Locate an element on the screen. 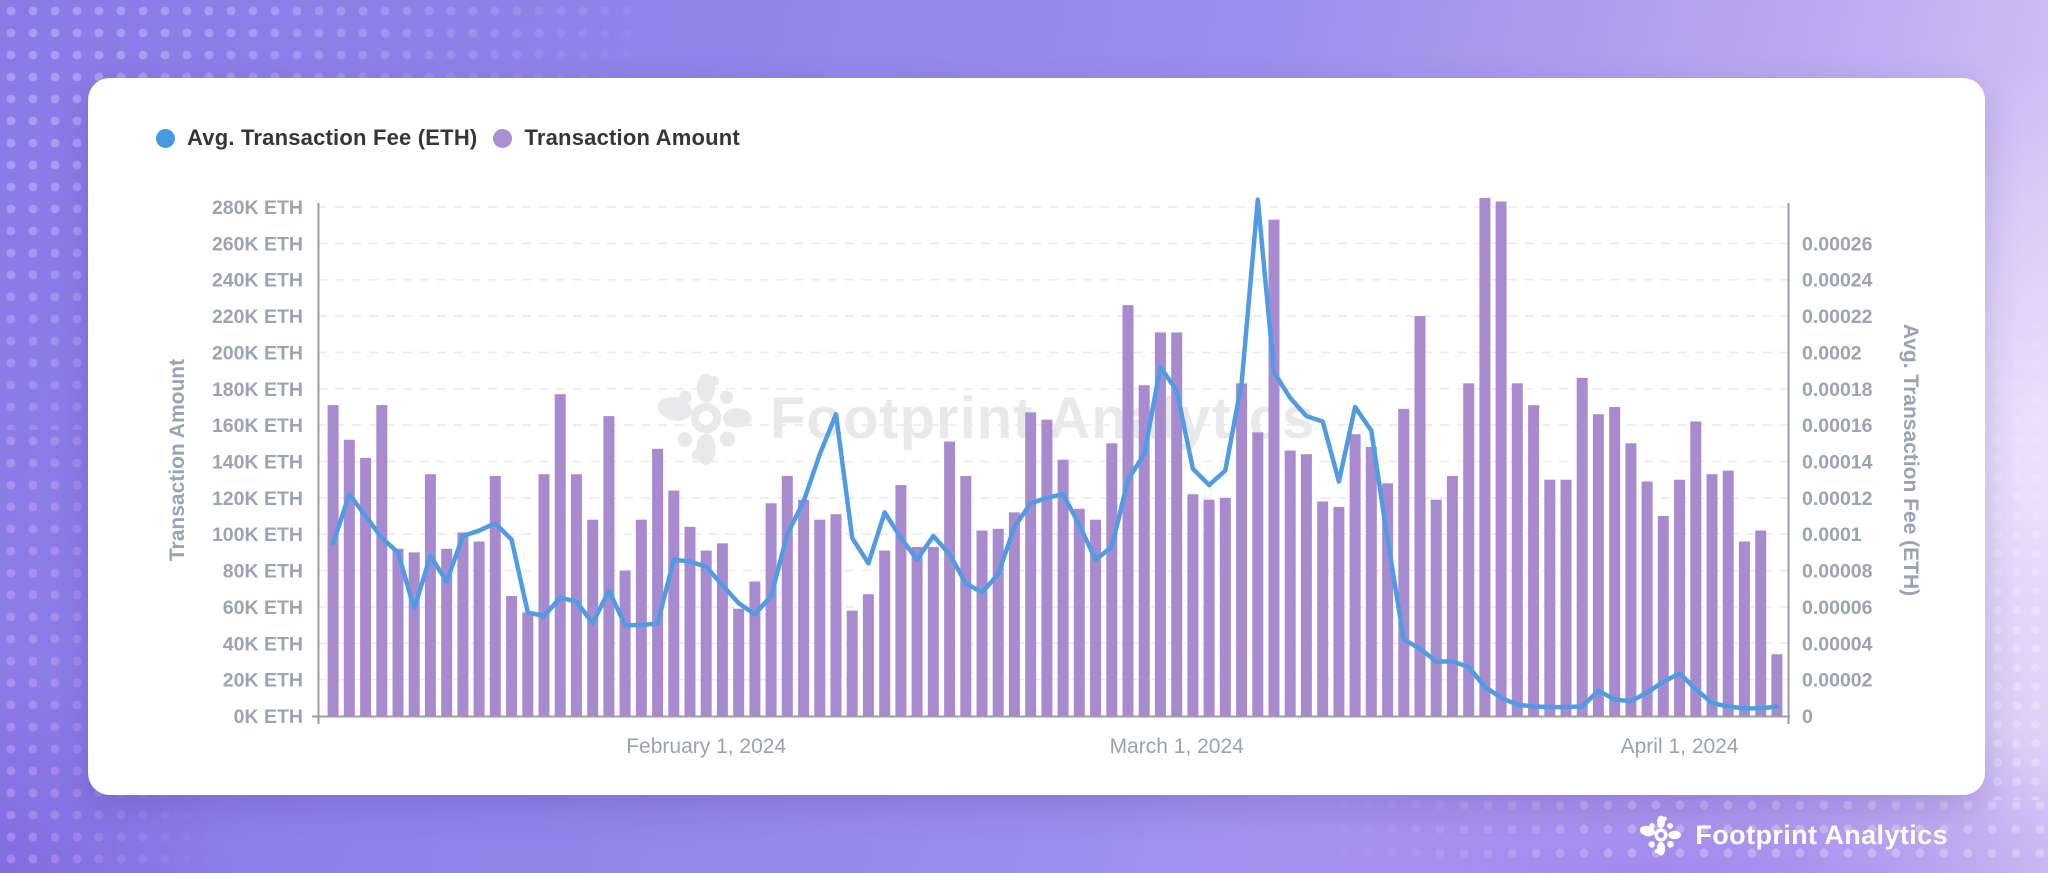  right-axis-tick-label: 0.00022 is located at coordinates (1837, 317).